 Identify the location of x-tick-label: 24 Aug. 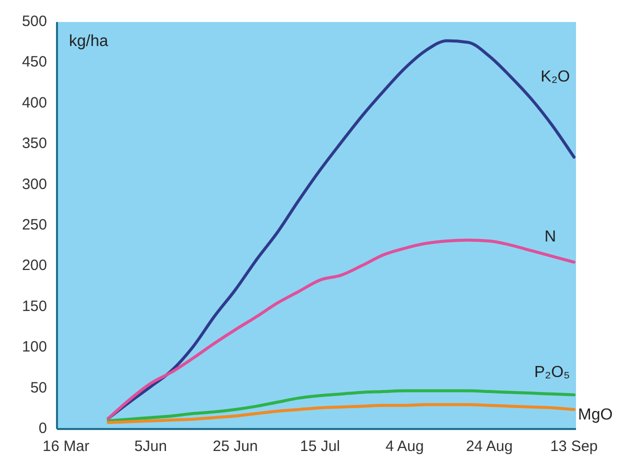
(489, 446).